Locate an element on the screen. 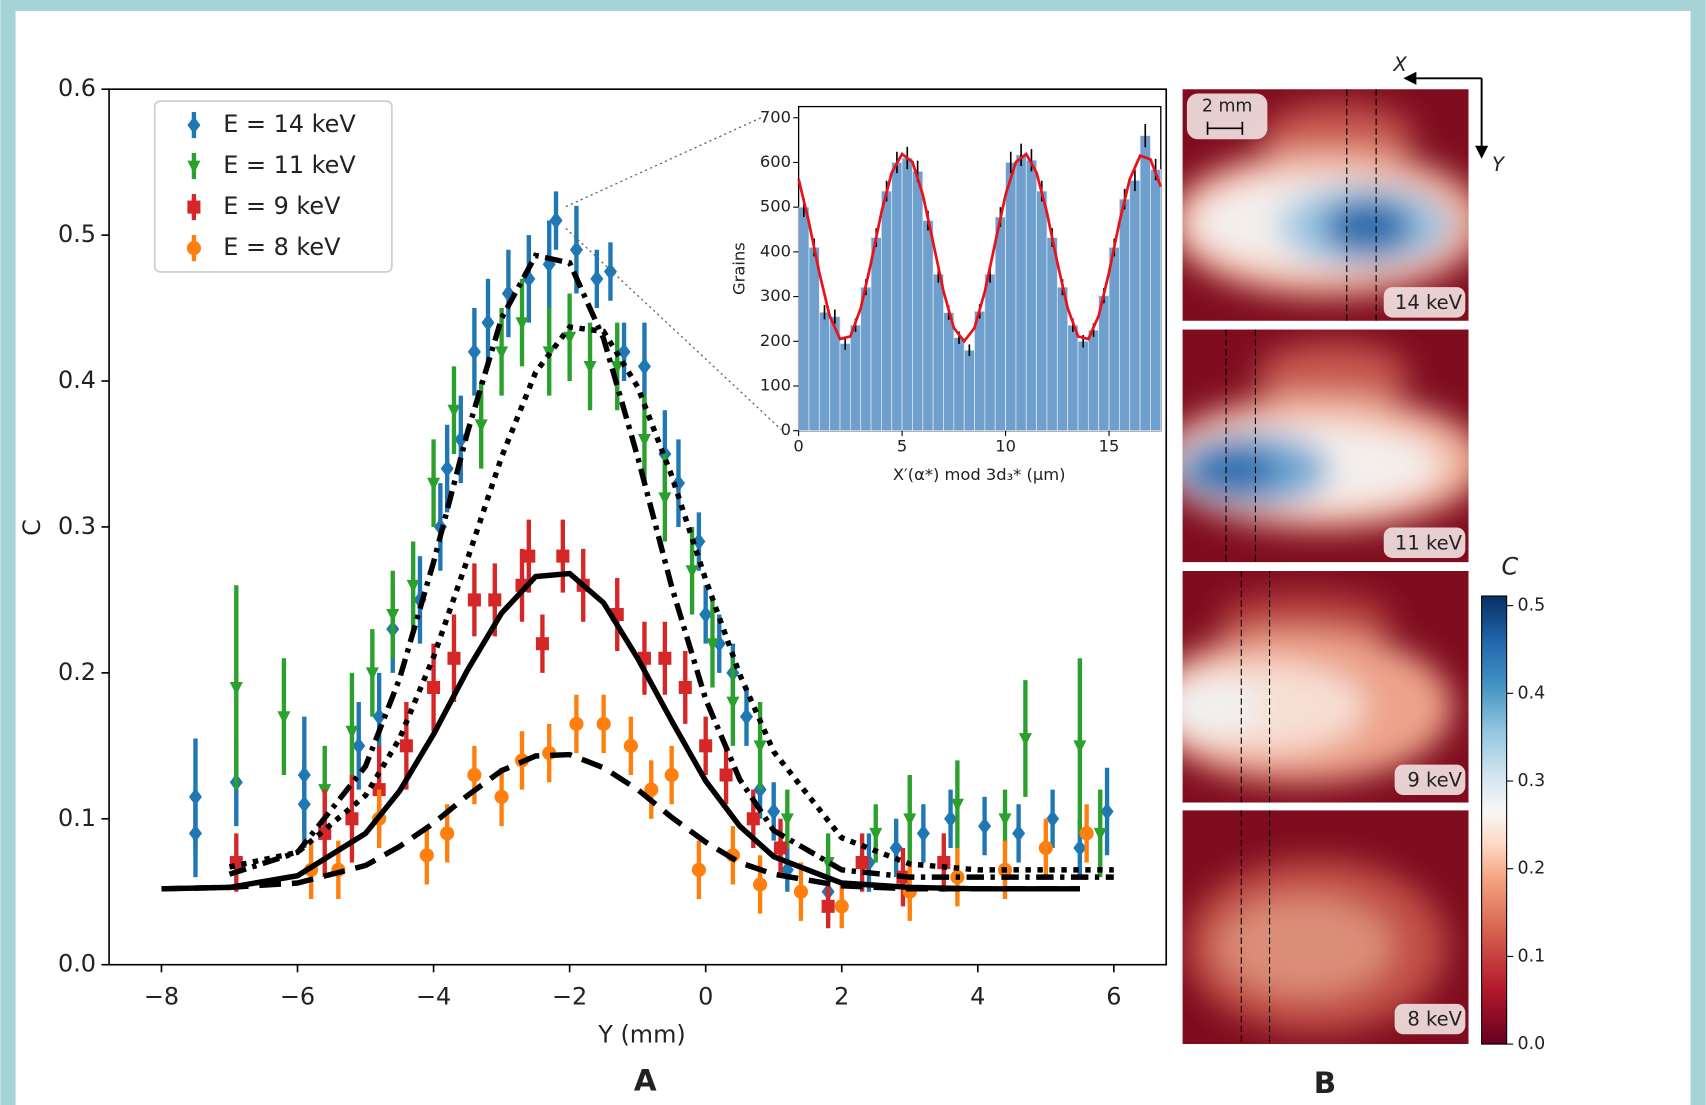 The image size is (1706, 1105). y-tick-label: 0.2 is located at coordinates (77, 672).